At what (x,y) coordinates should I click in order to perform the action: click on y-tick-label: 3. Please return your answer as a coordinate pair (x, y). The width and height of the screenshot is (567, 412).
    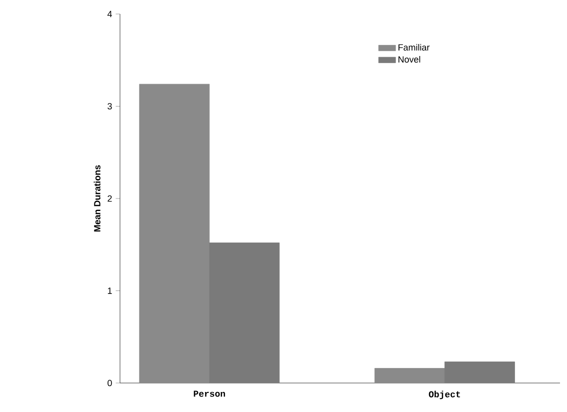
    Looking at the image, I should click on (110, 106).